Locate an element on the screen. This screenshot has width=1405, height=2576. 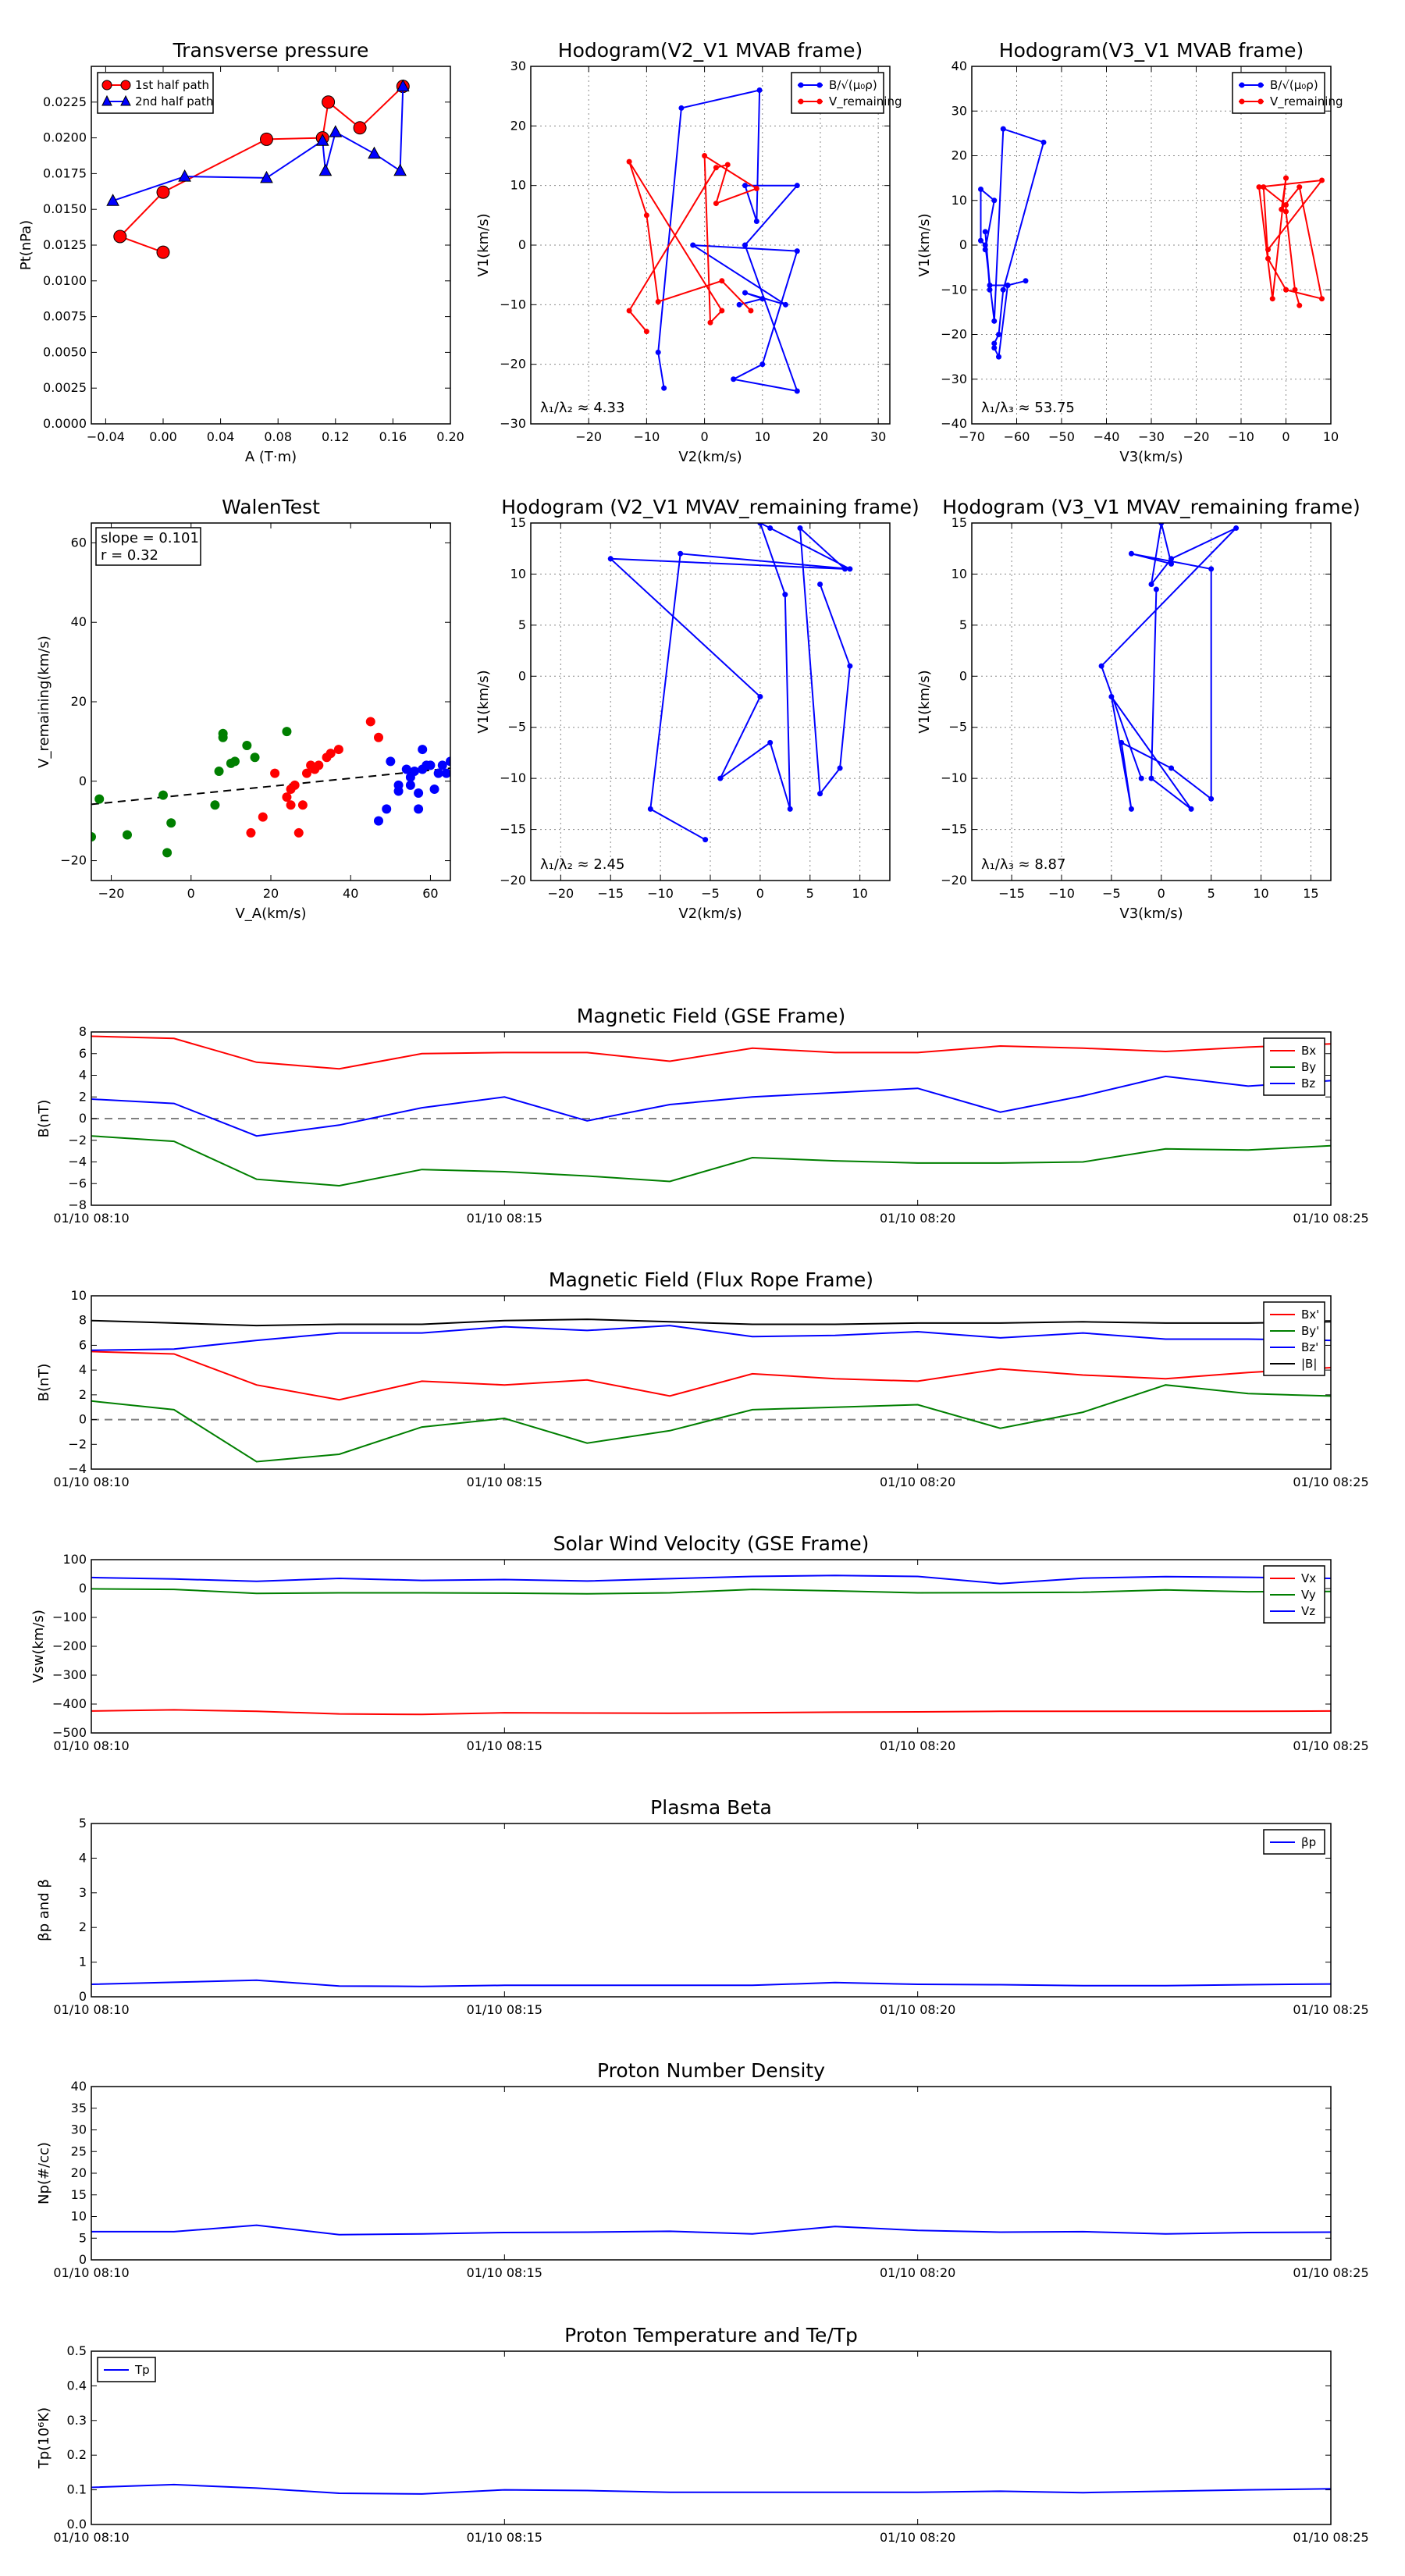
x-tick-label: 01/10 08:15 is located at coordinates (505, 1218).